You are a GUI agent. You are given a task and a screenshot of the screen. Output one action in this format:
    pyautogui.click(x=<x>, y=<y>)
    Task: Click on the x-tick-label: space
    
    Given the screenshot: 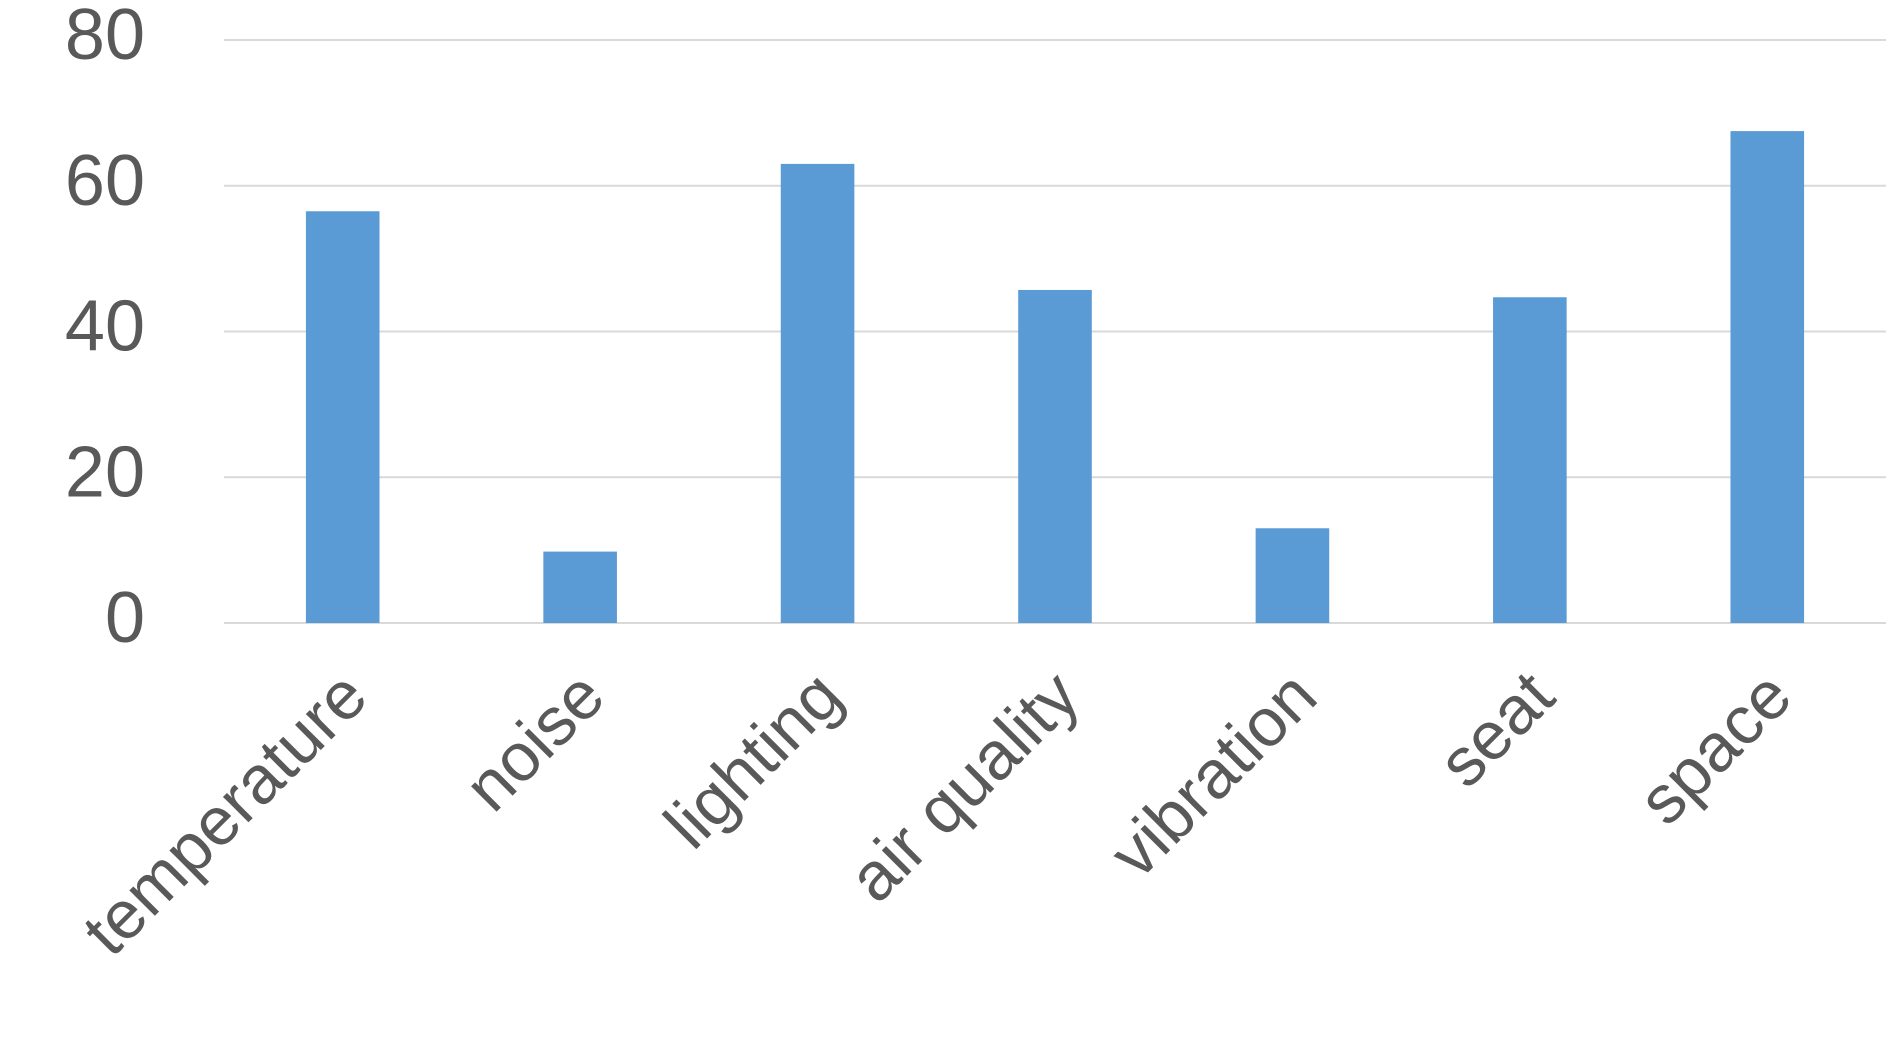 What is the action you would take?
    pyautogui.click(x=1715, y=748)
    